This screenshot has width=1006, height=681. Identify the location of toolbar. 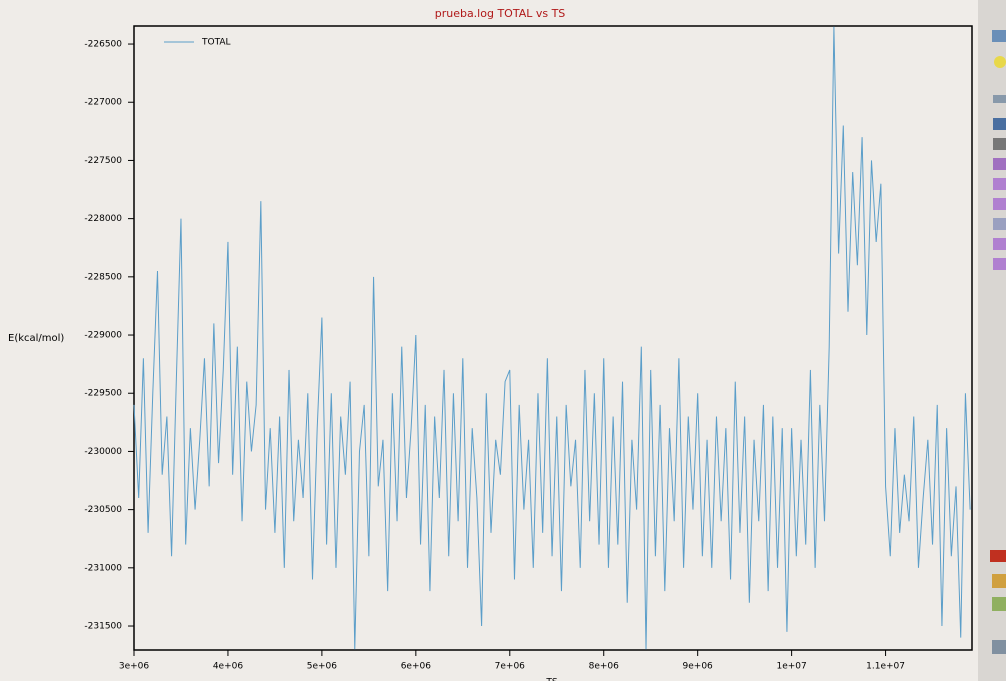
(992, 340).